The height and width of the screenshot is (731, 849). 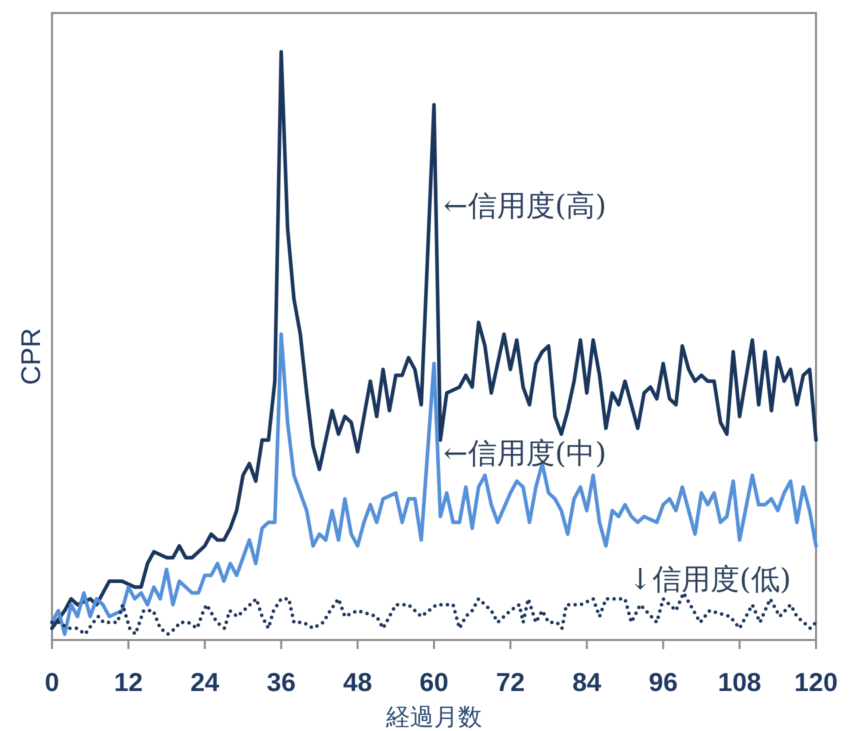 I want to click on x-tick-label: 108, so click(x=740, y=682).